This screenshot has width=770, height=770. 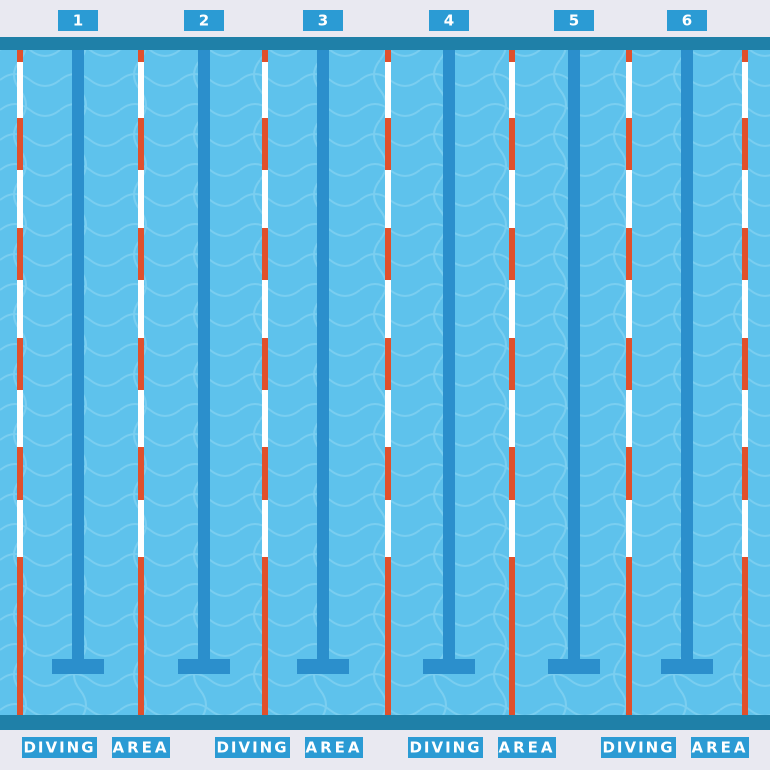 What do you see at coordinates (385, 747) in the screenshot?
I see `footer: DIVING AREA DIVING AREA DIVING AREA DIVING AREA` at bounding box center [385, 747].